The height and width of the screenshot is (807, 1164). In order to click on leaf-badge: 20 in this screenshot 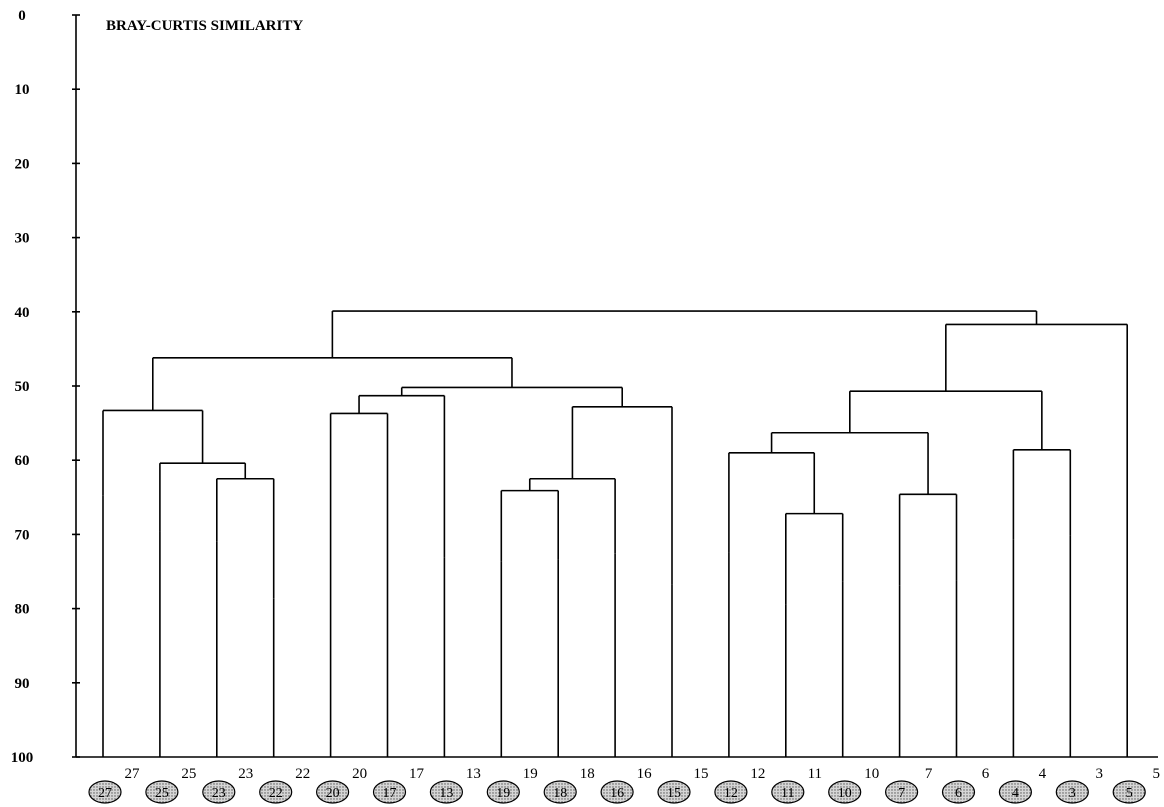, I will do `click(333, 792)`.